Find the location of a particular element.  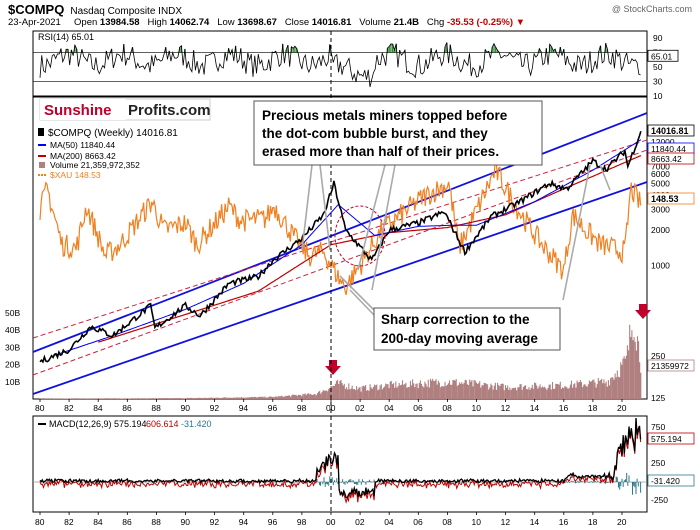

price-tick-125: 125 is located at coordinates (658, 398).